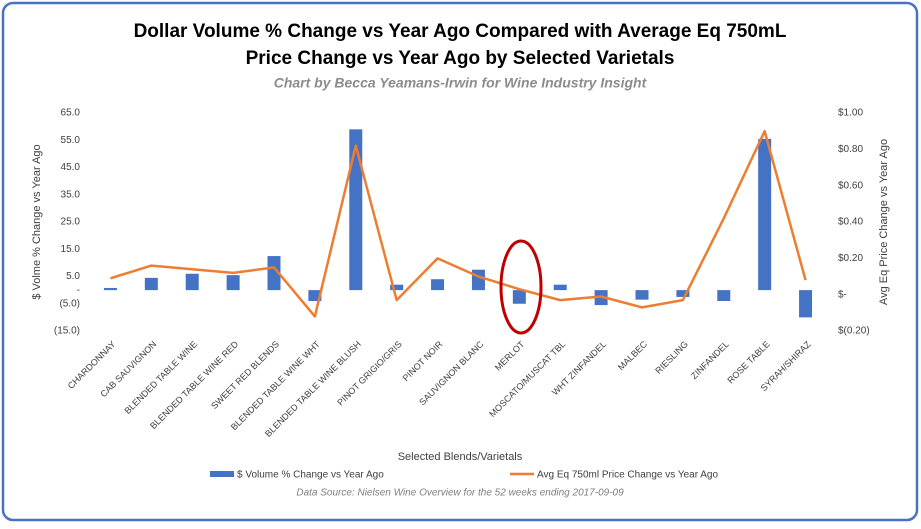 The width and height of the screenshot is (921, 529). Describe the element at coordinates (854, 331) in the screenshot. I see `y2-tick-label: $(0.20)` at that location.